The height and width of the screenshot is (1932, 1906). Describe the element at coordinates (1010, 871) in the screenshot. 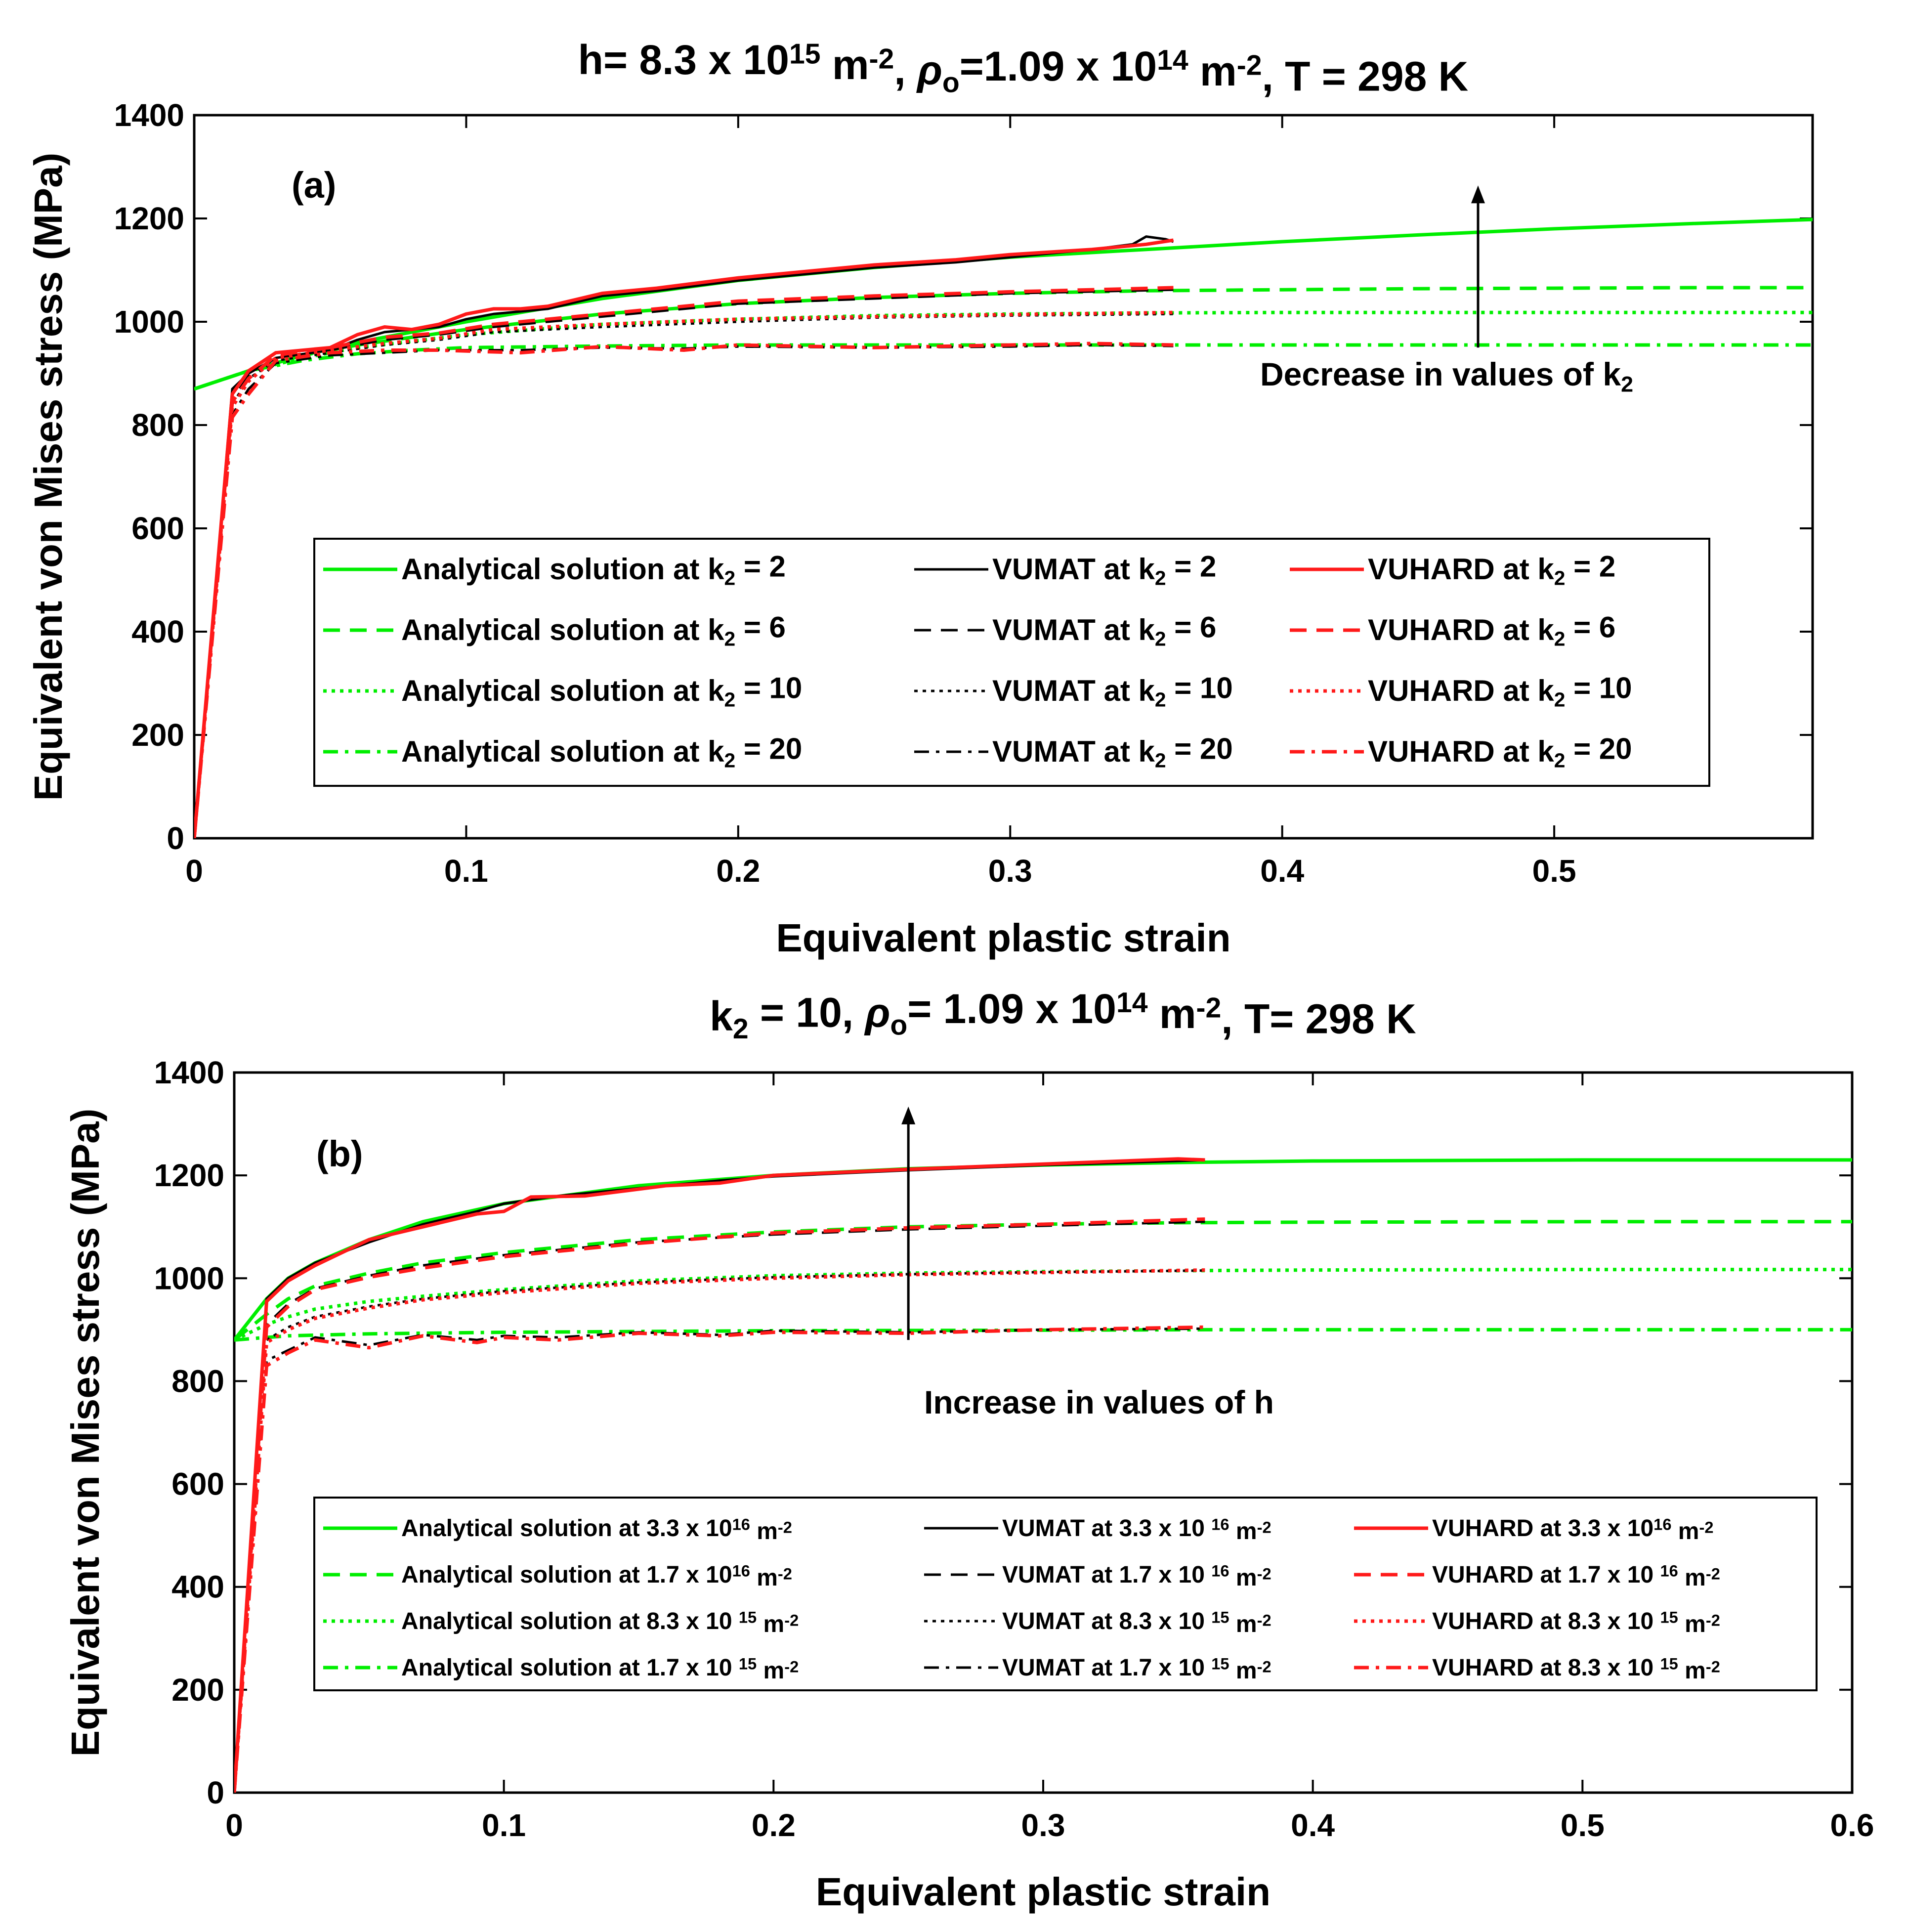

I see `x-tick-label: 0.3` at that location.